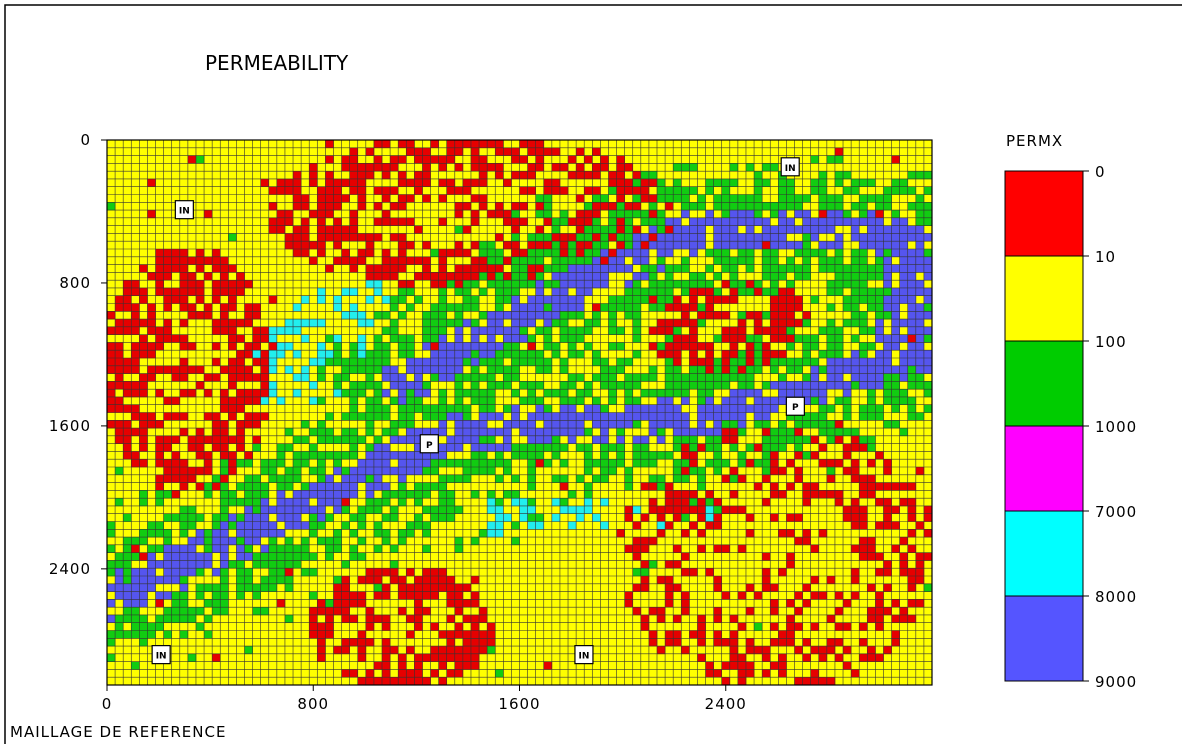 This screenshot has height=744, width=1182. What do you see at coordinates (161, 657) in the screenshot?
I see `well-label: IN` at bounding box center [161, 657].